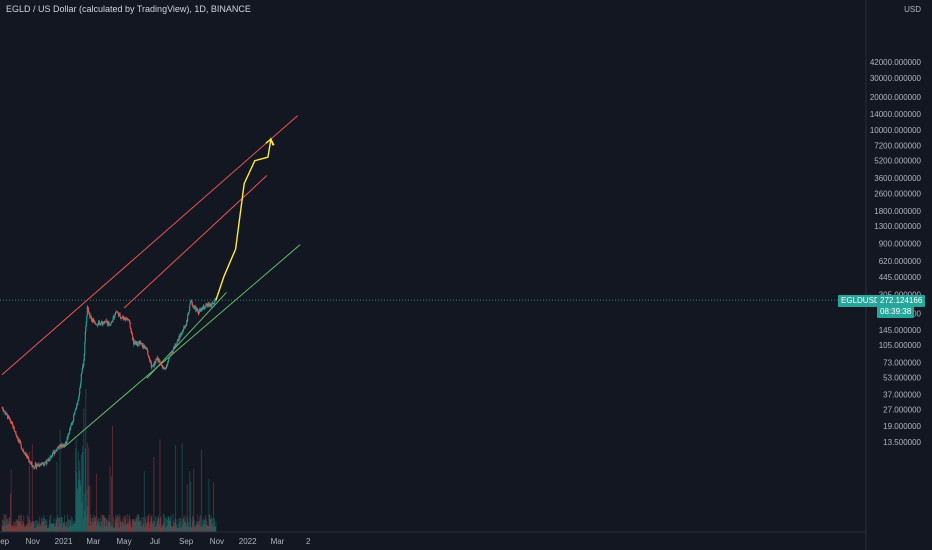  What do you see at coordinates (155, 541) in the screenshot?
I see `time-tick-label: Jul` at bounding box center [155, 541].